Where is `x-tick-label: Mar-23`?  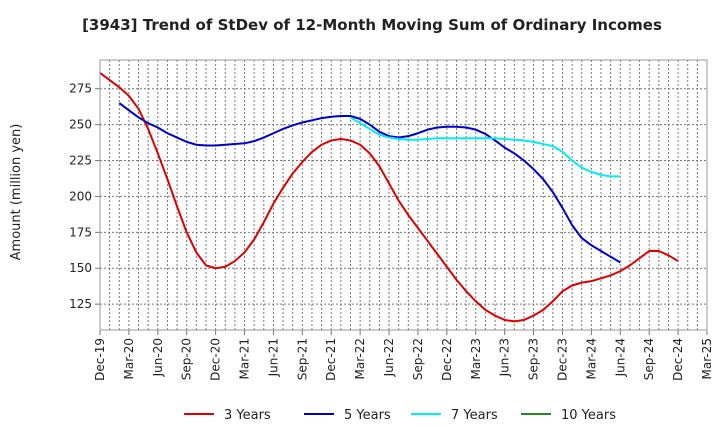 x-tick-label: Mar-23 is located at coordinates (476, 358).